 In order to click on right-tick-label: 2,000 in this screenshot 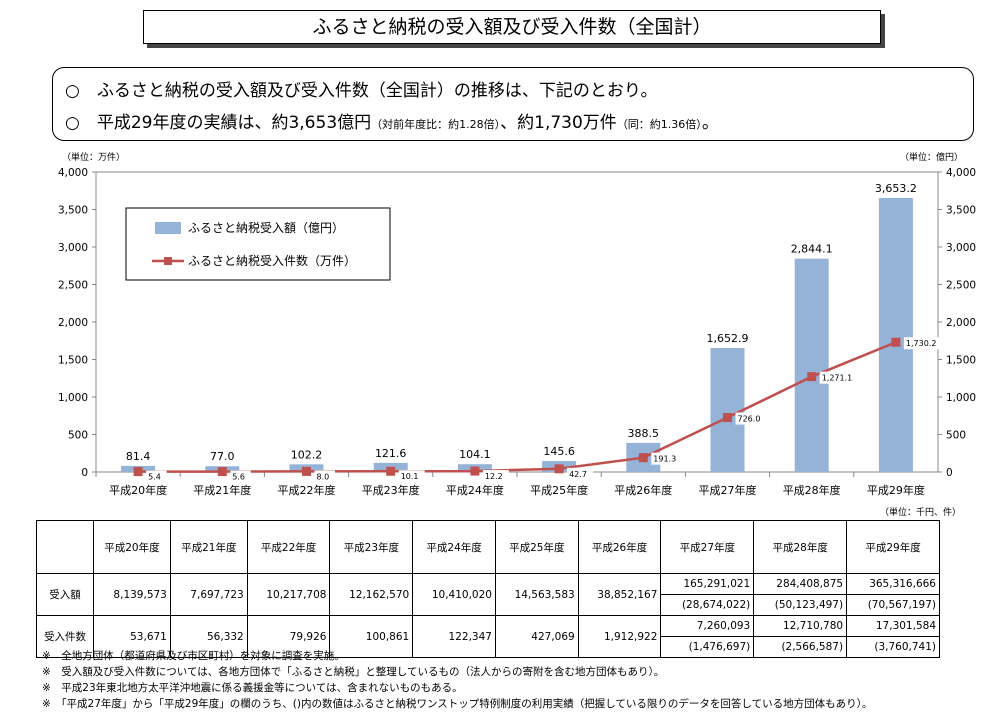, I will do `click(961, 323)`.